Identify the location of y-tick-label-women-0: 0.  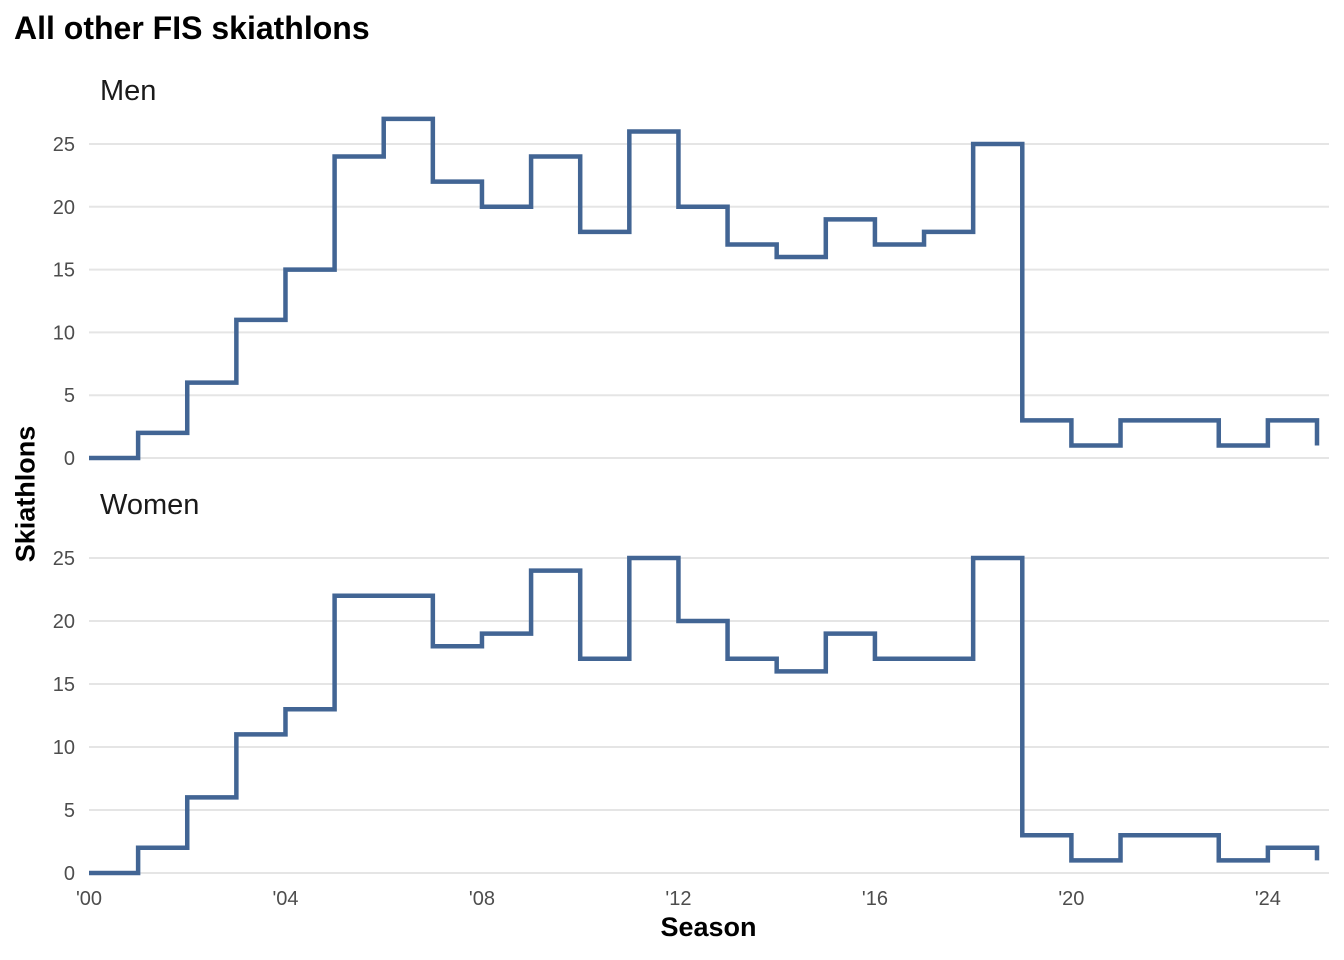
(69, 874).